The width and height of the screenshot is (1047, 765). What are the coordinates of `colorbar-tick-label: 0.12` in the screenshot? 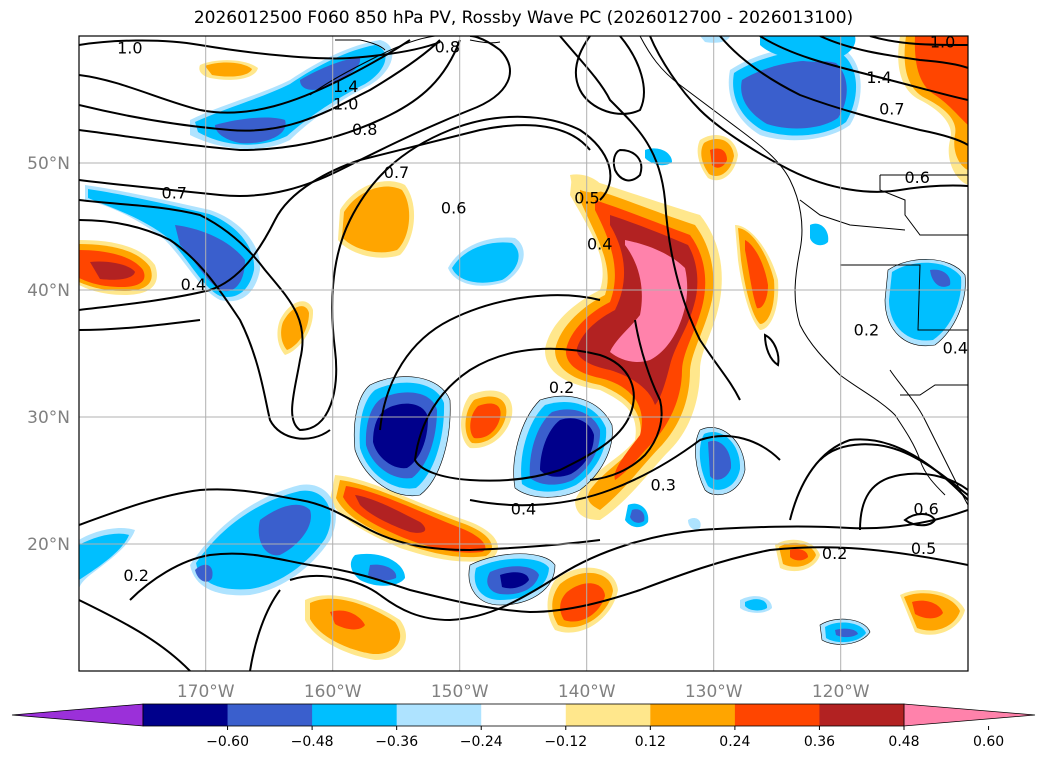 It's located at (650, 742).